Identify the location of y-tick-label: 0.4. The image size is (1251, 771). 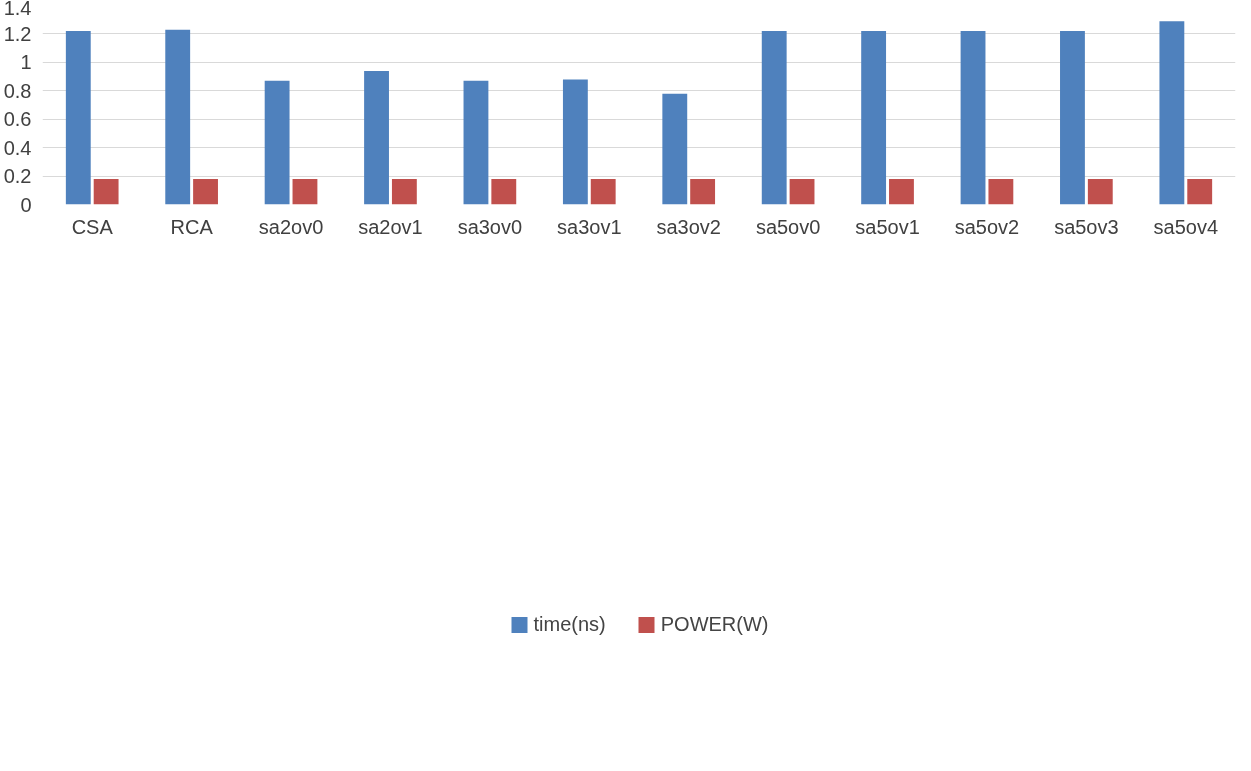
(17, 147).